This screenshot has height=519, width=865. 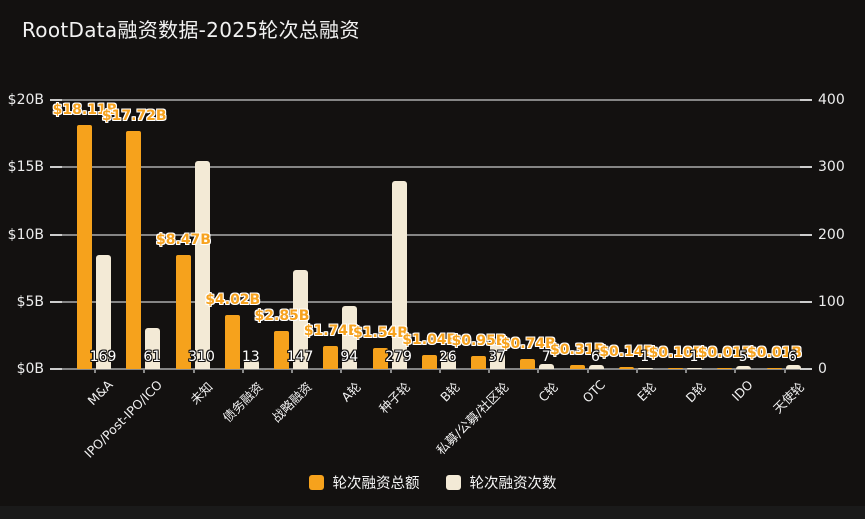 What do you see at coordinates (577, 349) in the screenshot?
I see `value-label: $0.31B` at bounding box center [577, 349].